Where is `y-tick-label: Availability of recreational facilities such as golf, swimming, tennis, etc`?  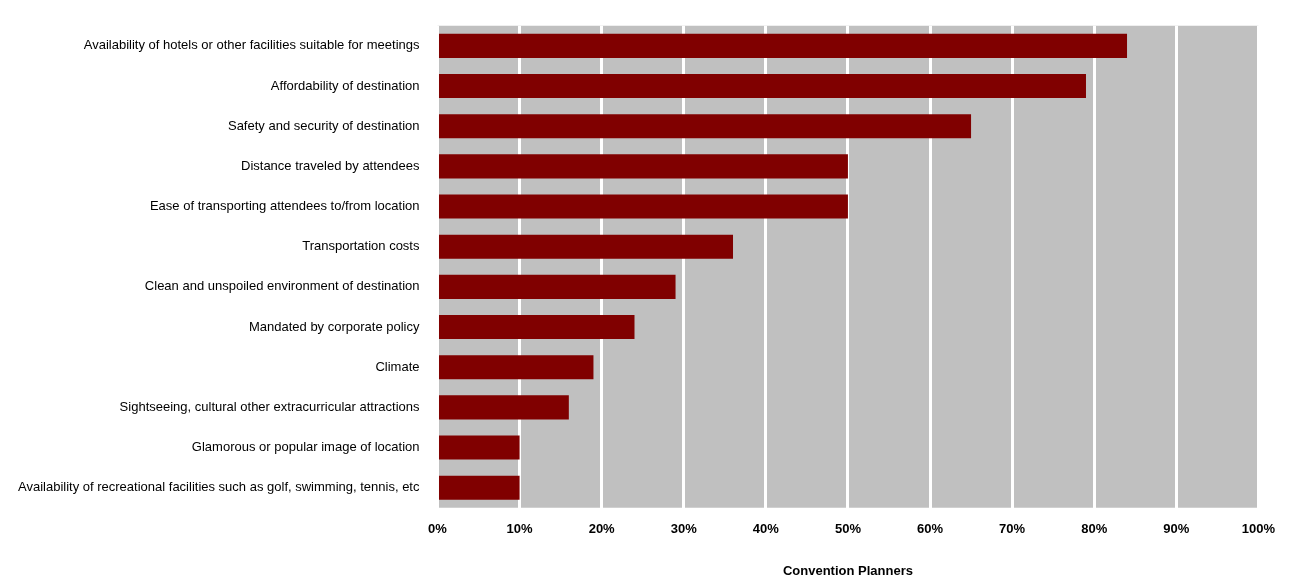 y-tick-label: Availability of recreational facilities such as golf, swimming, tennis, etc is located at coordinates (218, 487).